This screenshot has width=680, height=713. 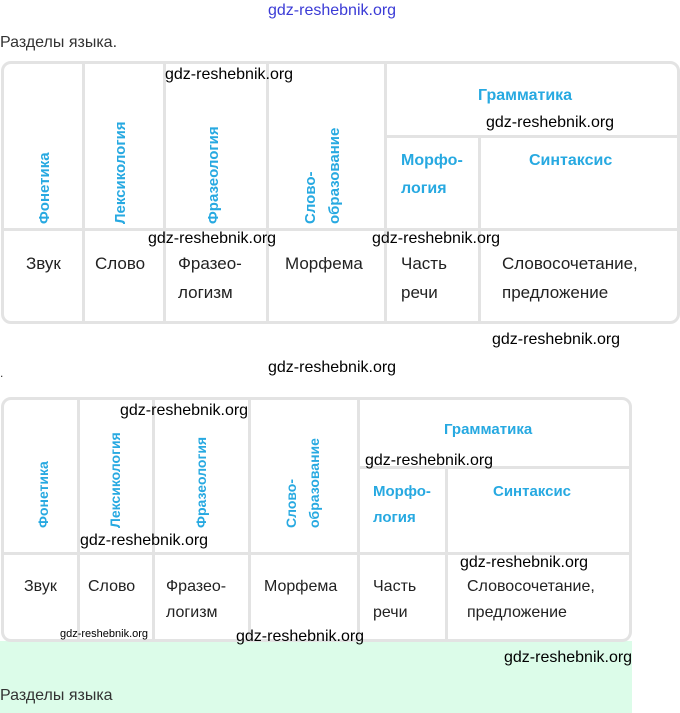 What do you see at coordinates (59, 42) in the screenshot?
I see `caption-top: Разделы языка.` at bounding box center [59, 42].